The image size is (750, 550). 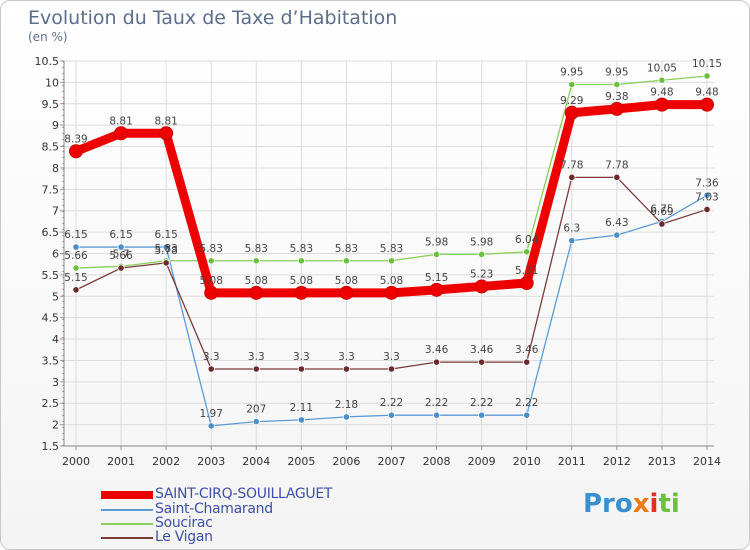 I want to click on y-tick-label: 2, so click(x=55, y=425).